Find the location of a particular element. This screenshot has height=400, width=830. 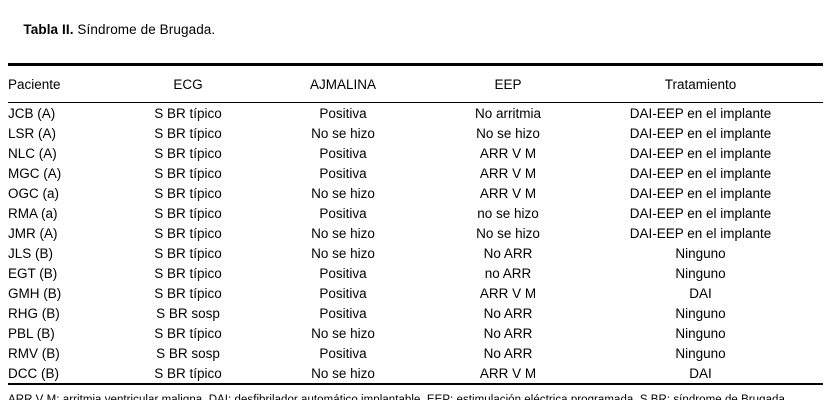

cell-paciente: DCC (B) is located at coordinates (33, 373).